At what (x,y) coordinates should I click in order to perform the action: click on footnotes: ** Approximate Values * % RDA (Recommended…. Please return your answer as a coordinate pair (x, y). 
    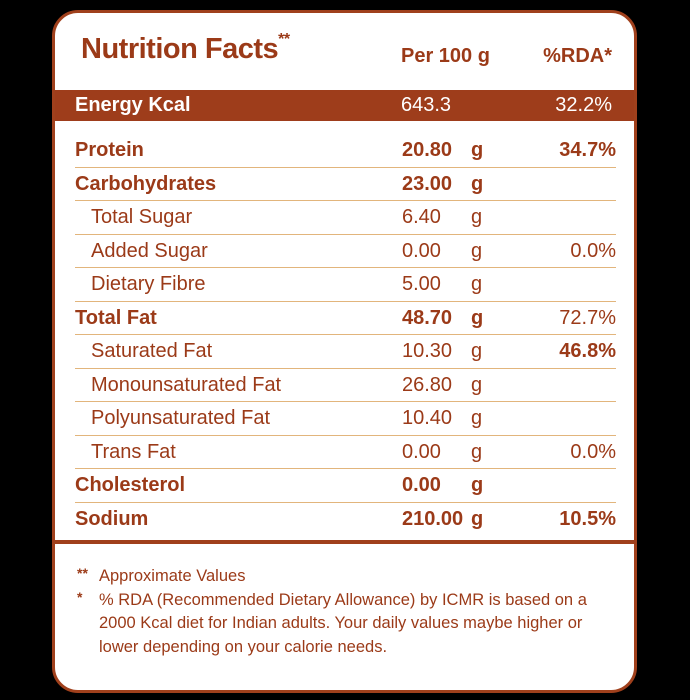
    Looking at the image, I should click on (338, 612).